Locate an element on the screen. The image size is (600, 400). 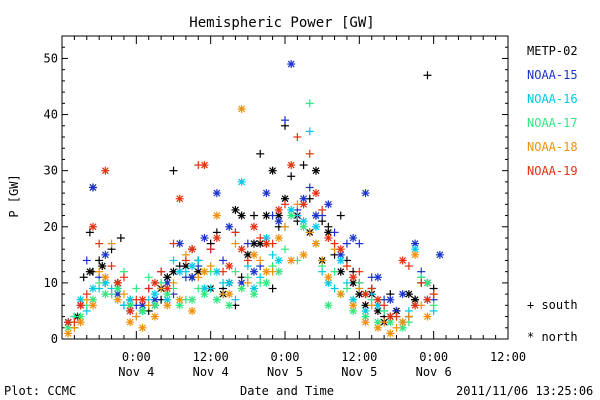
x-tick-label-date: Nov 5 is located at coordinates (359, 372).